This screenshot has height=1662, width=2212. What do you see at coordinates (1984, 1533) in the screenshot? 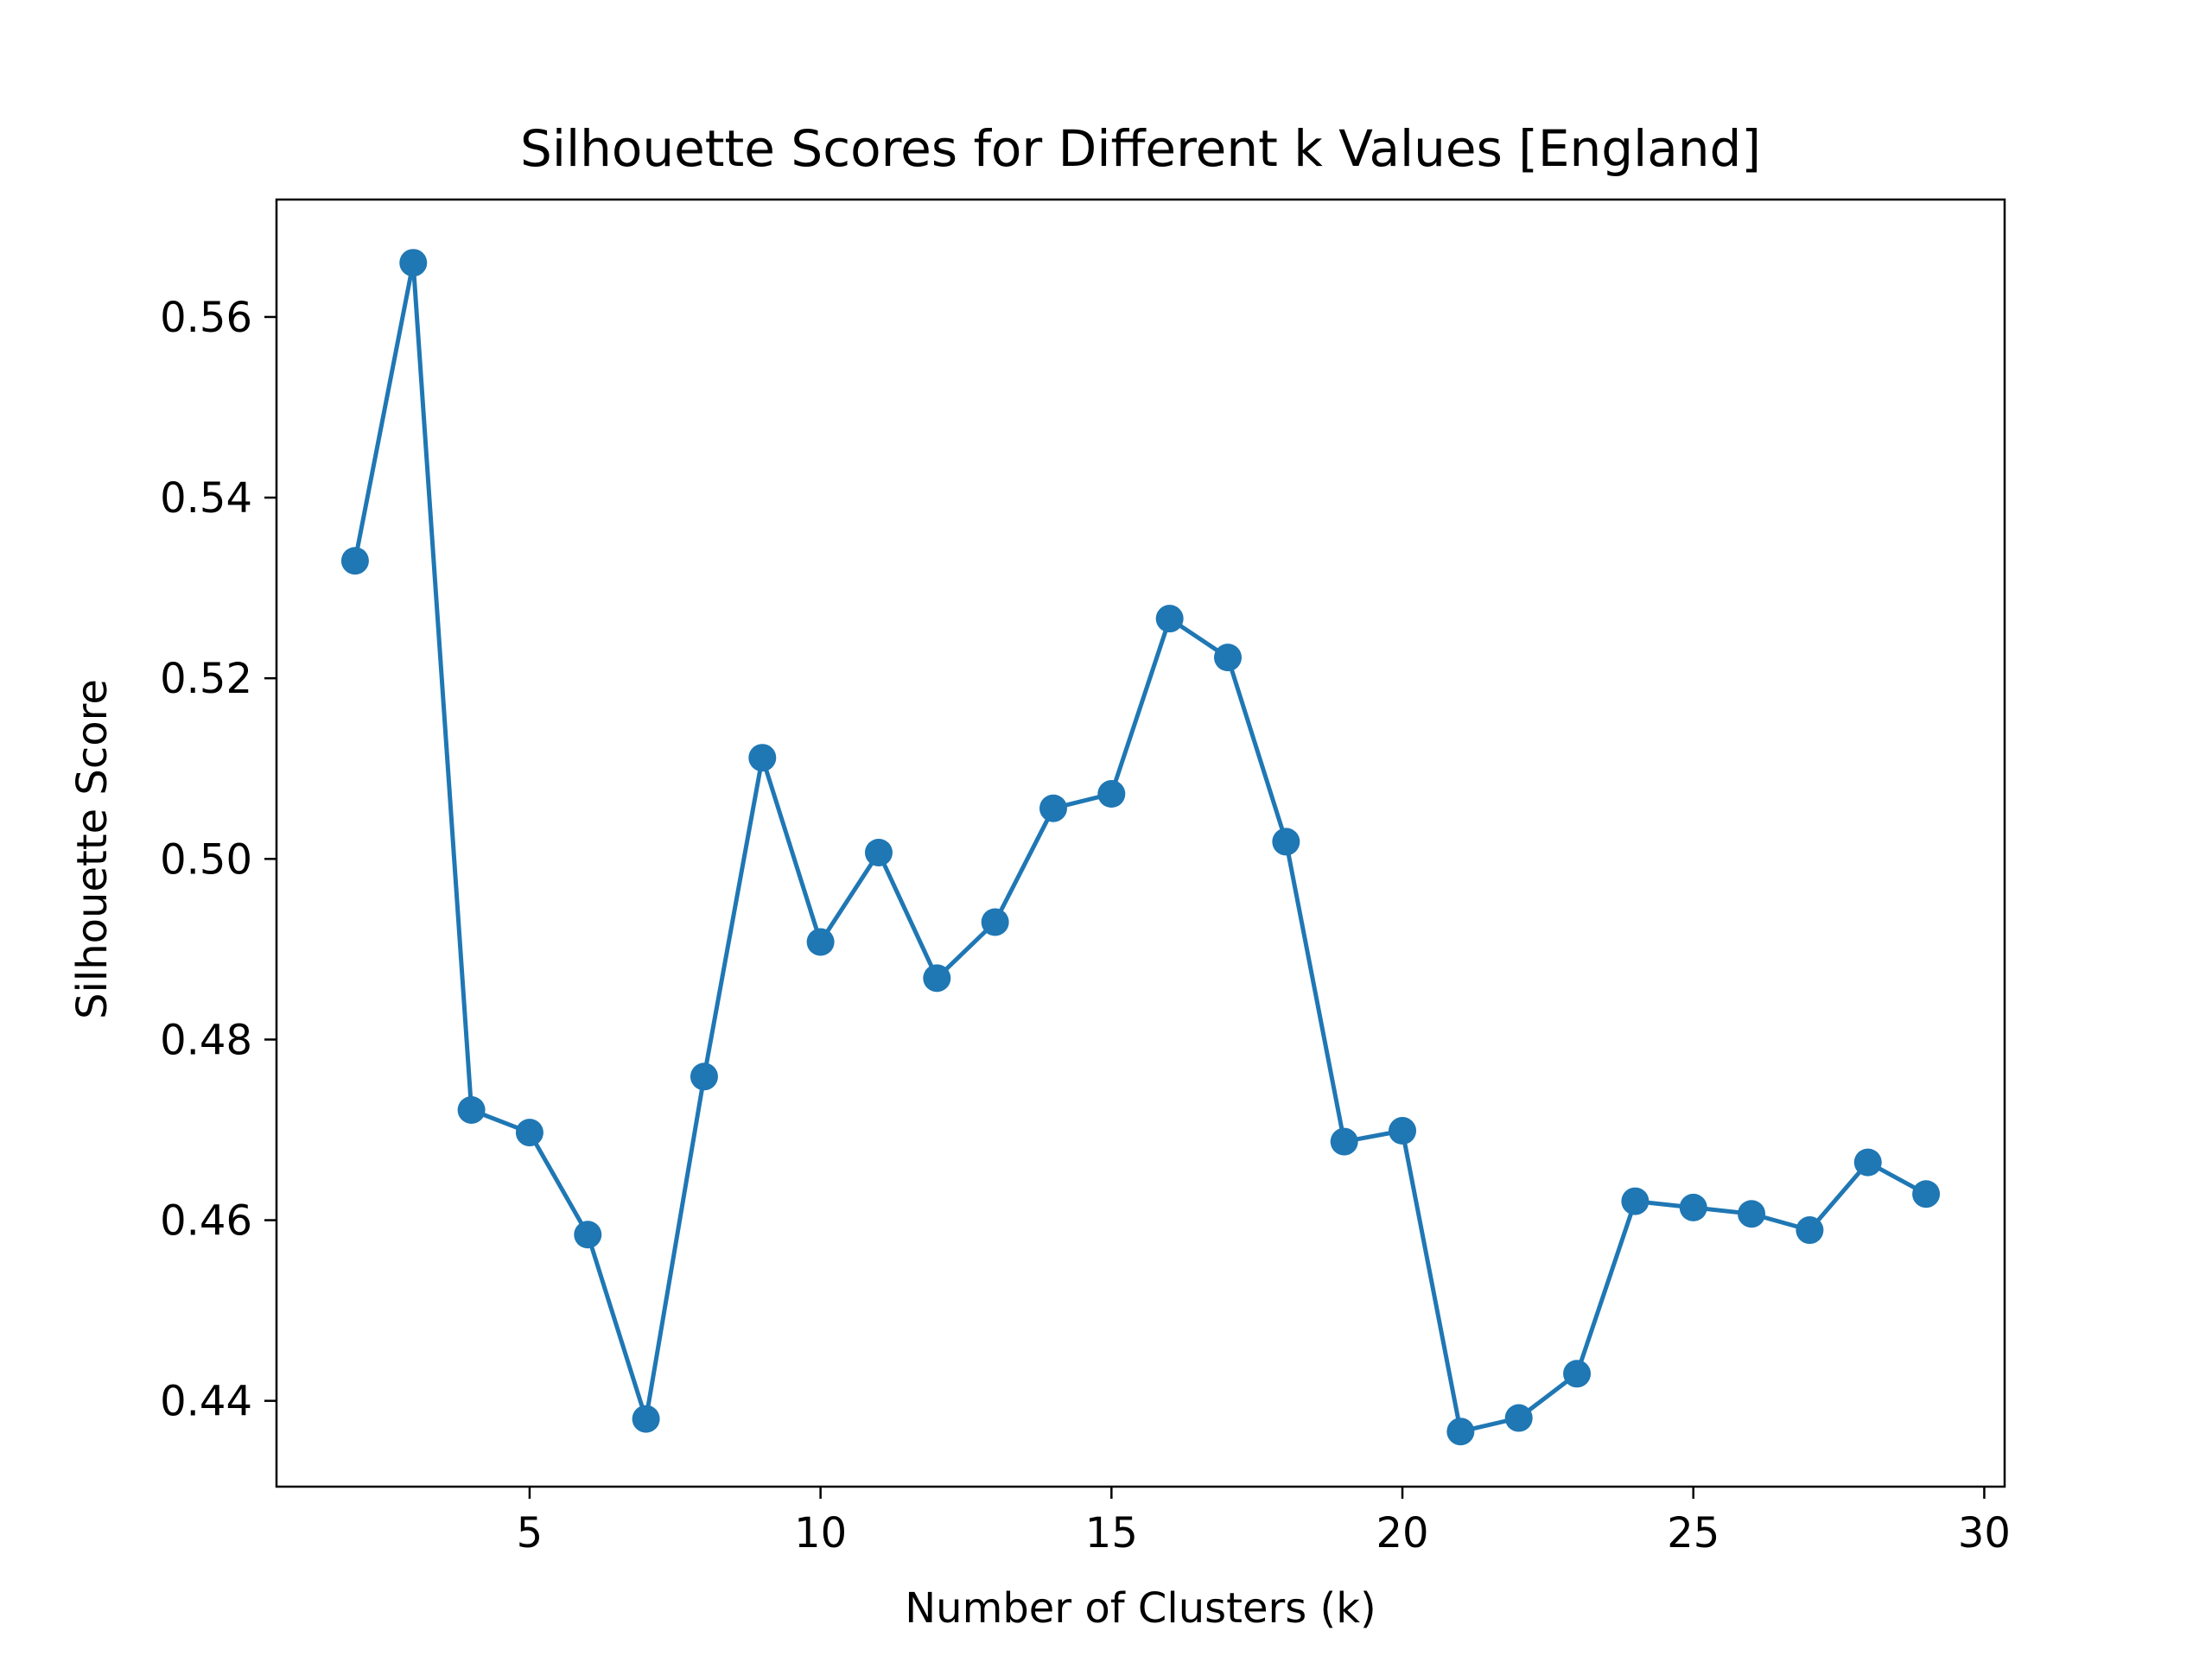
I see `x-tick-label: 30` at bounding box center [1984, 1533].